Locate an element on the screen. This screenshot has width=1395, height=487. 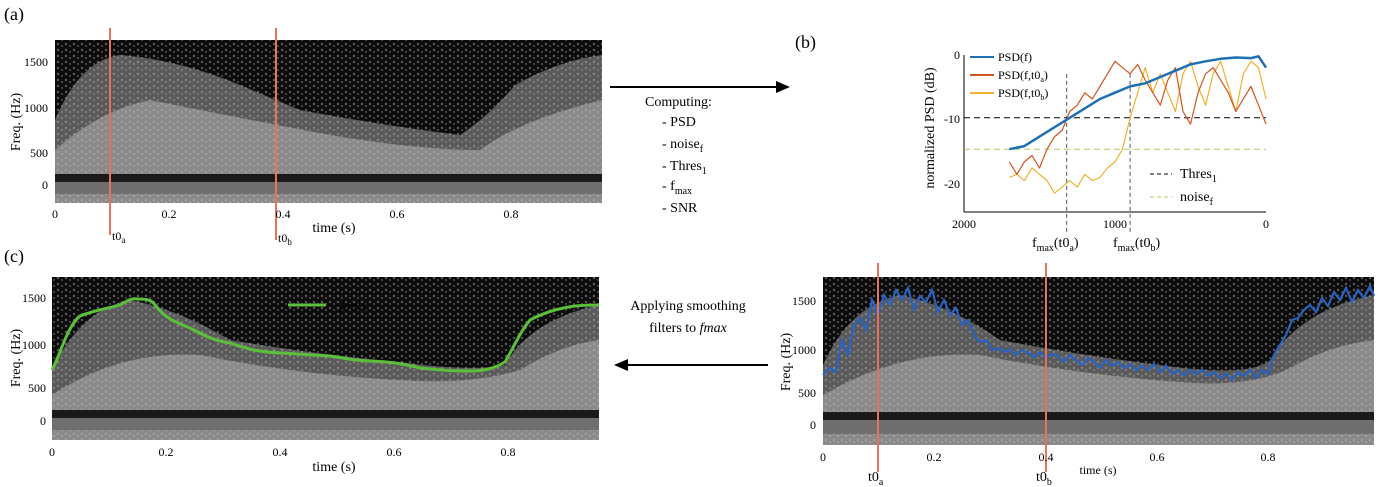
xtick-a-0: 0 is located at coordinates (55, 214).